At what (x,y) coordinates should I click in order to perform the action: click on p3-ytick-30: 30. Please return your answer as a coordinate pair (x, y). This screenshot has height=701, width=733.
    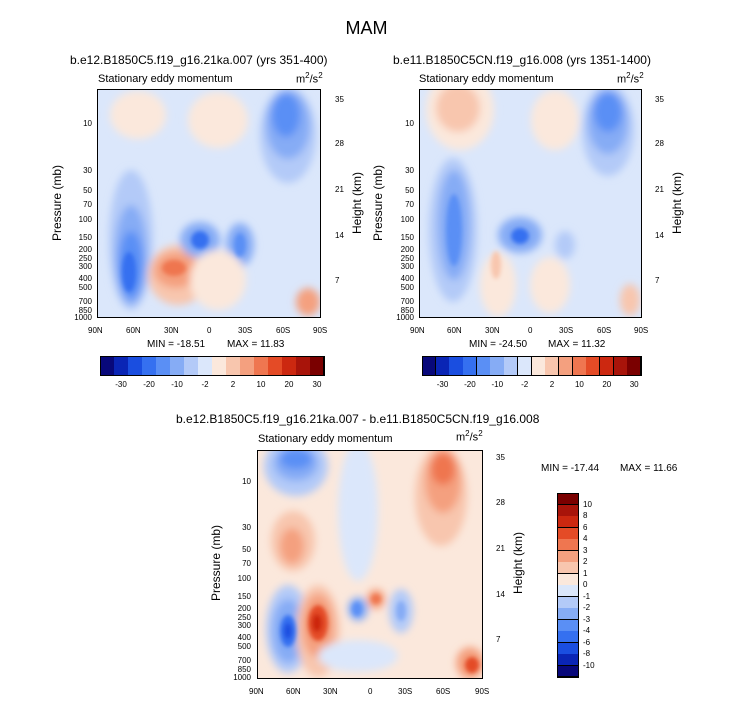
    Looking at the image, I should click on (246, 527).